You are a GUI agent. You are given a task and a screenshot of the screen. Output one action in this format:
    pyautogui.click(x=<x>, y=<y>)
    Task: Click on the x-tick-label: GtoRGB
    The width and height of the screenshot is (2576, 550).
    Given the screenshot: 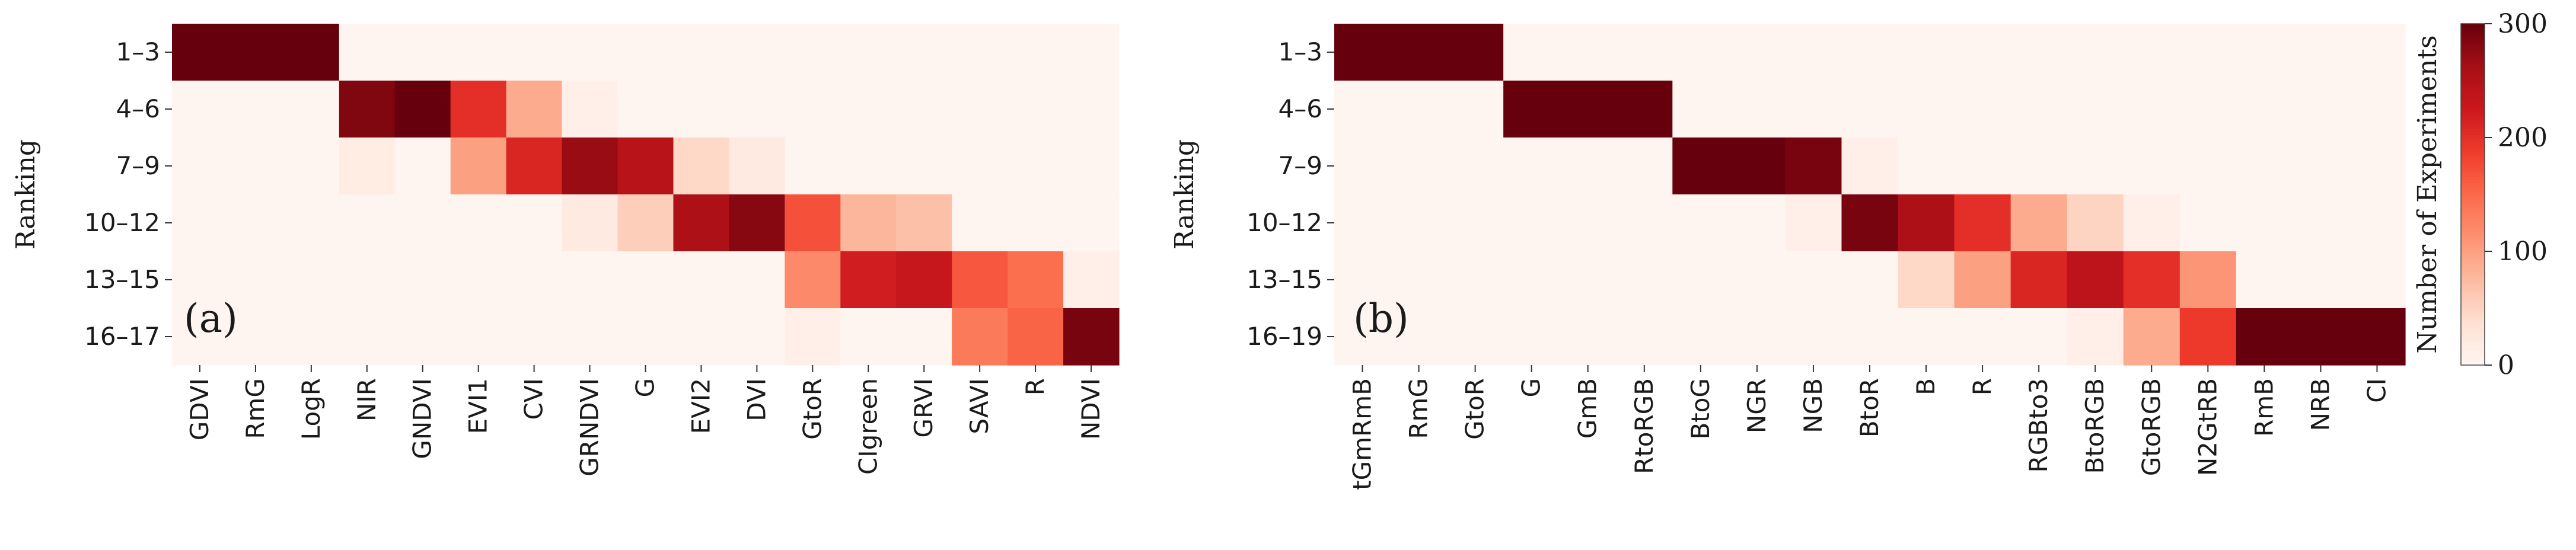 What is the action you would take?
    pyautogui.click(x=2151, y=427)
    